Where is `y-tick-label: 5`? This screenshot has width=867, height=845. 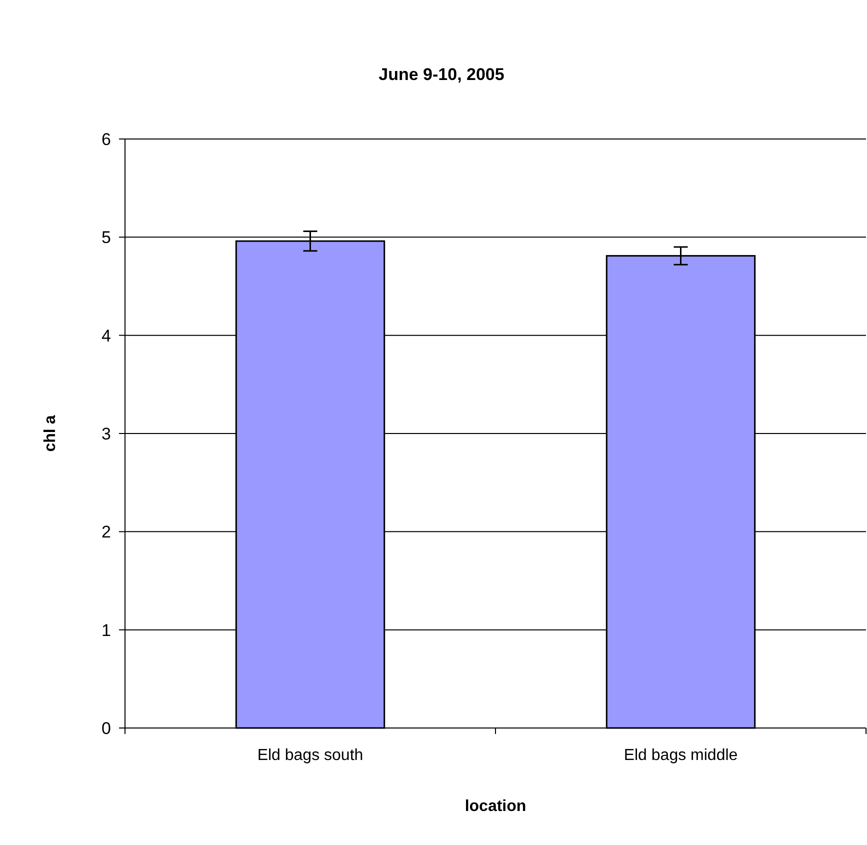 y-tick-label: 5 is located at coordinates (106, 238).